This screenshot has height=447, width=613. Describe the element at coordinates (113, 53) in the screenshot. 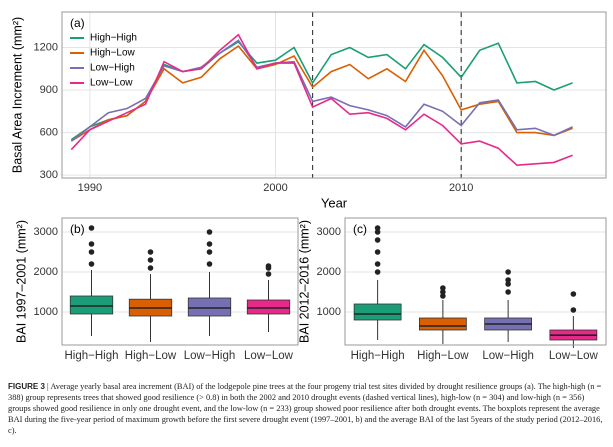

I see `legend-label: High−Low` at that location.